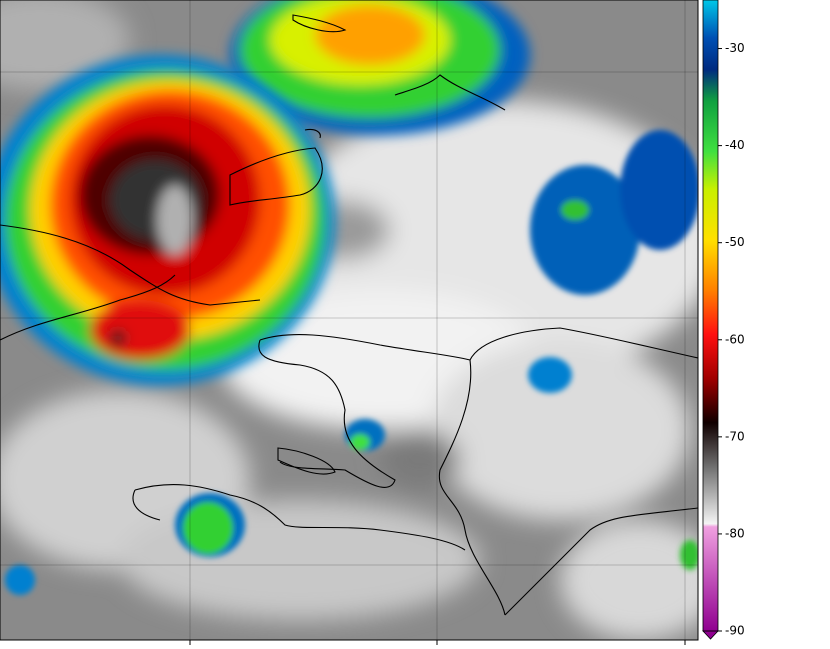  I want to click on colorbar-tick-label: -30, so click(735, 48).